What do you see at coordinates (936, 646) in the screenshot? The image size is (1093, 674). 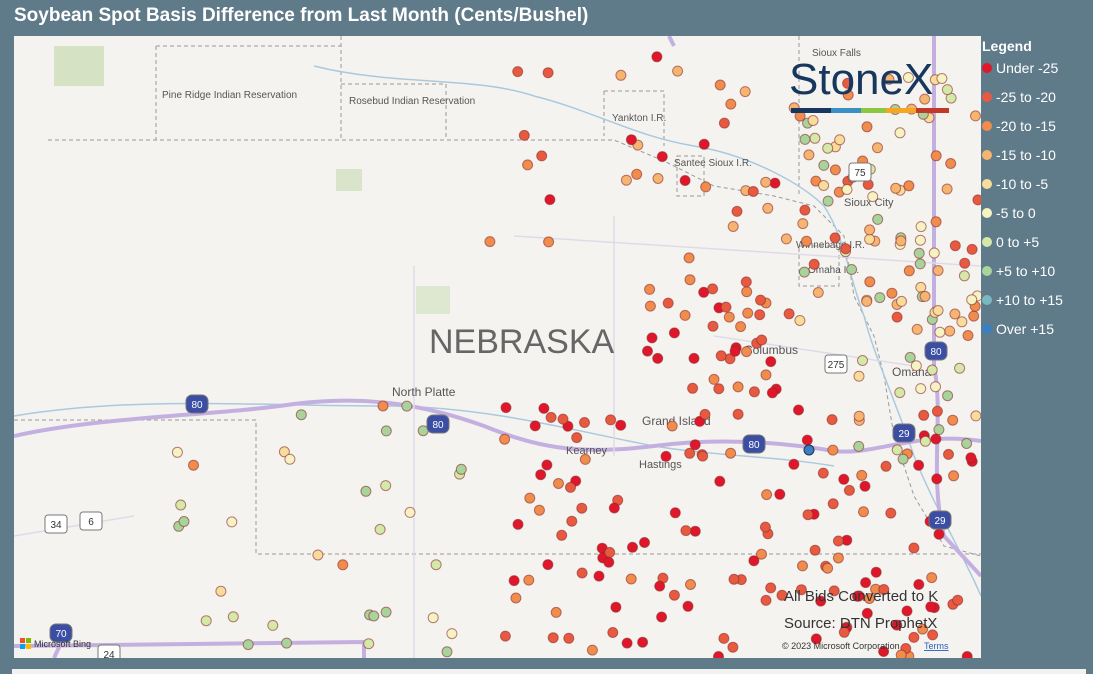 I see `terms-link: Terms` at bounding box center [936, 646].